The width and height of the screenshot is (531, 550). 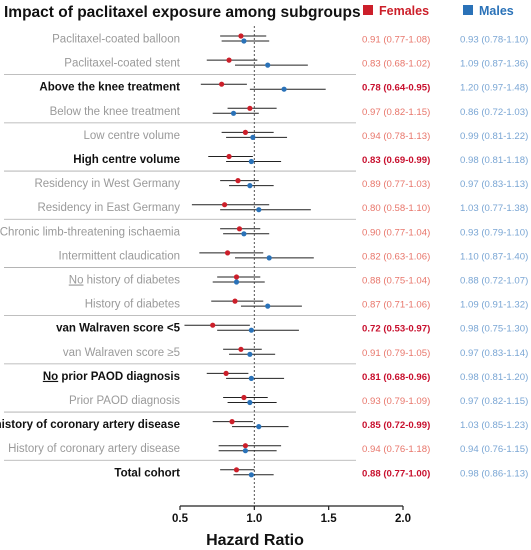 What do you see at coordinates (115, 112) in the screenshot?
I see `row-label: Below the knee treatment` at bounding box center [115, 112].